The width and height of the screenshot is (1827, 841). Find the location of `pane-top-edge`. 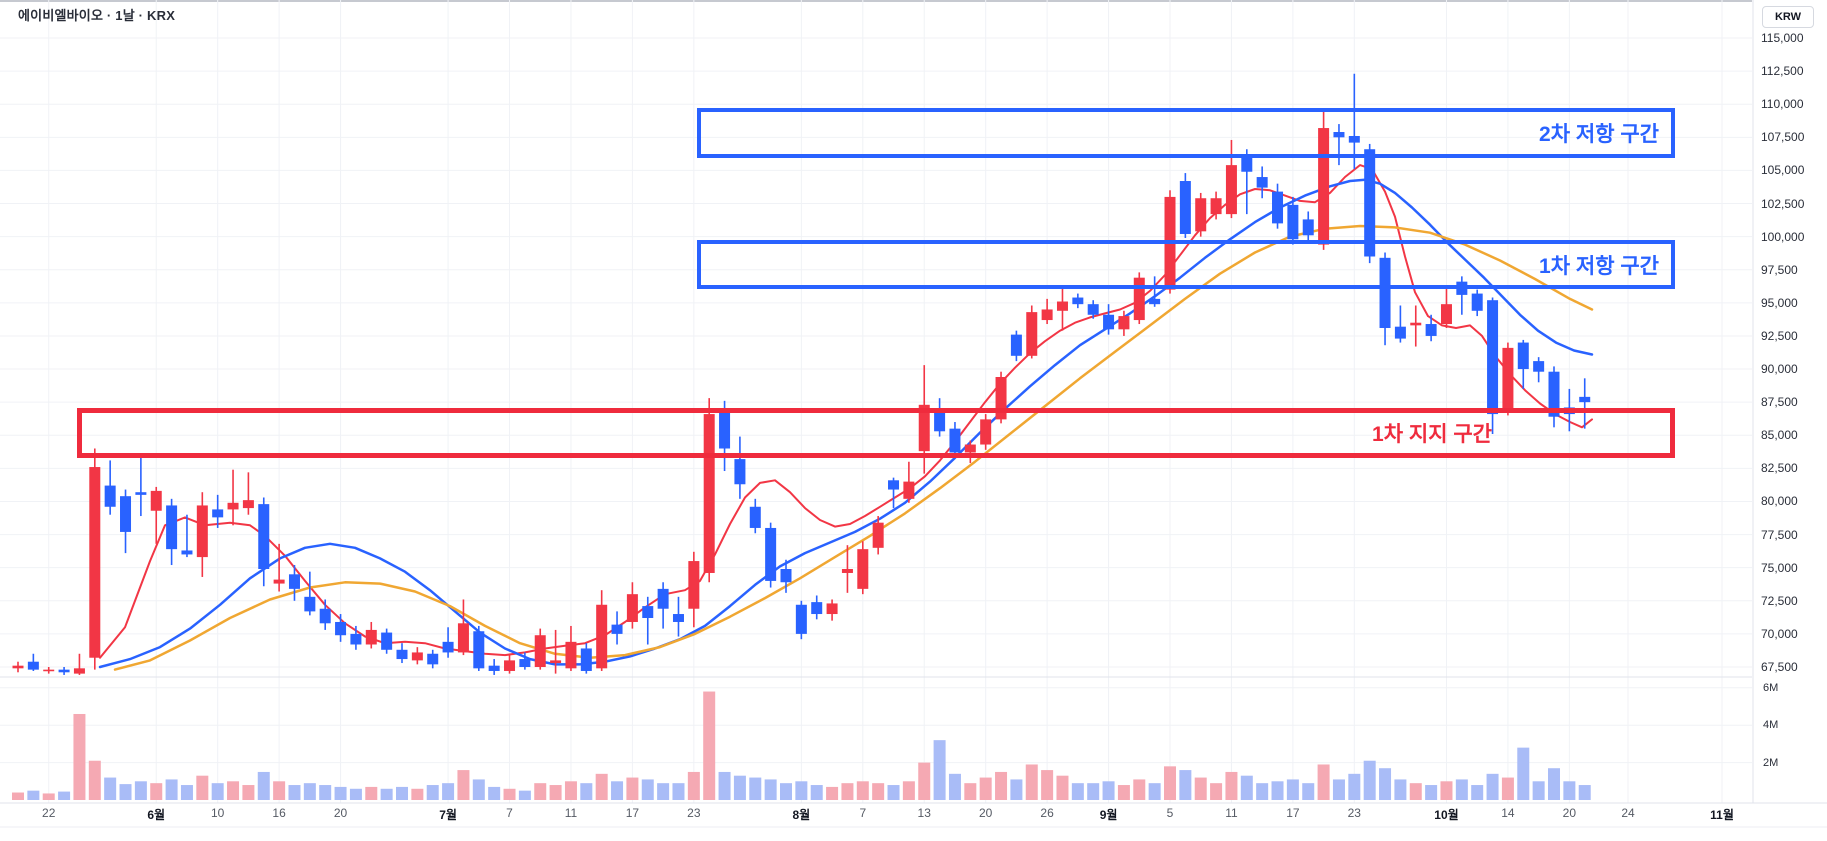

pane-top-edge is located at coordinates (876, 1).